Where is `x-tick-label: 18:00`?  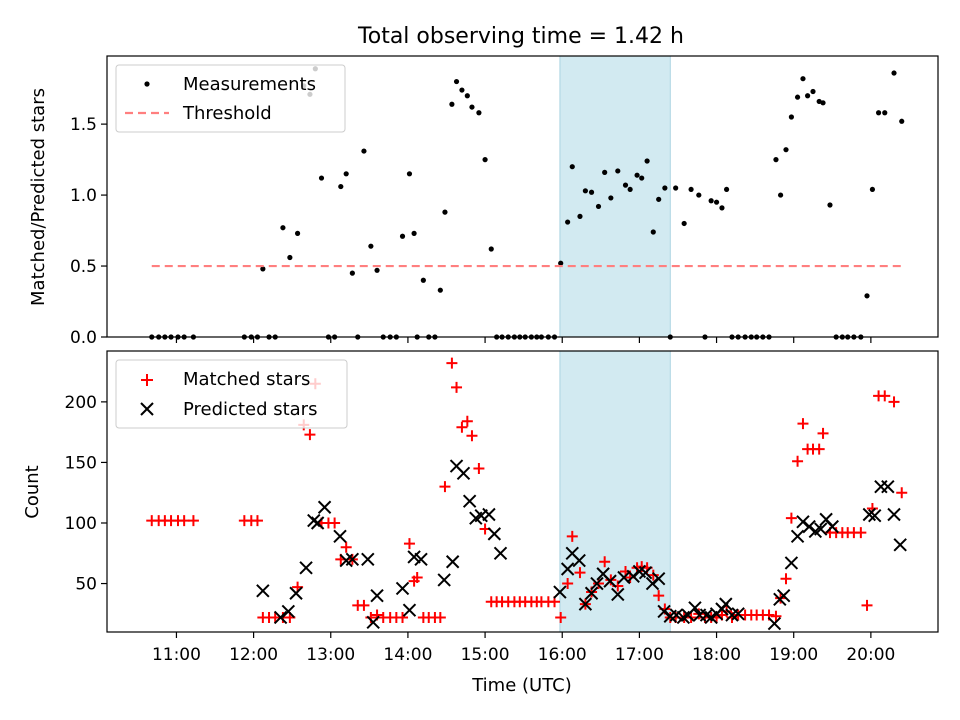 x-tick-label: 18:00 is located at coordinates (716, 655).